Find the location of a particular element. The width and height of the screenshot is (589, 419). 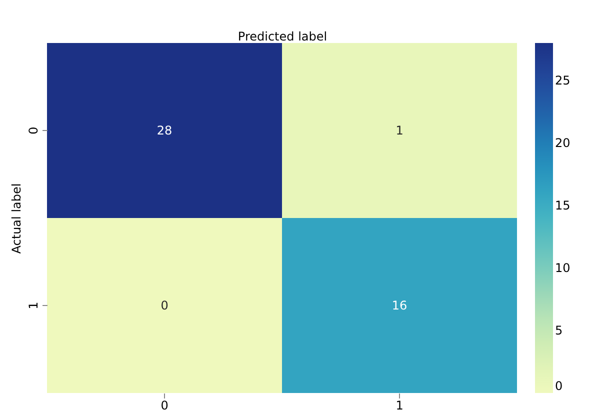

color-bar-label: 10 is located at coordinates (562, 268).